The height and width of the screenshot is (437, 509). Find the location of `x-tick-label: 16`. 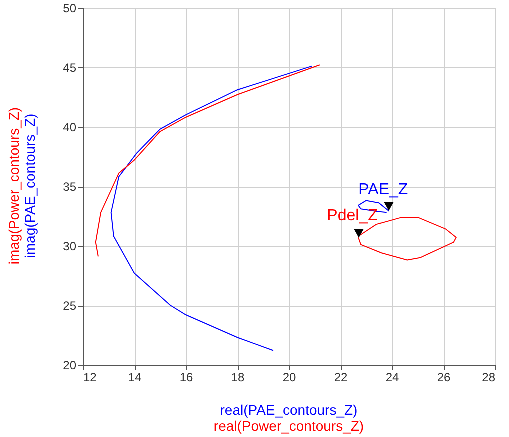

x-tick-label: 16 is located at coordinates (187, 377).